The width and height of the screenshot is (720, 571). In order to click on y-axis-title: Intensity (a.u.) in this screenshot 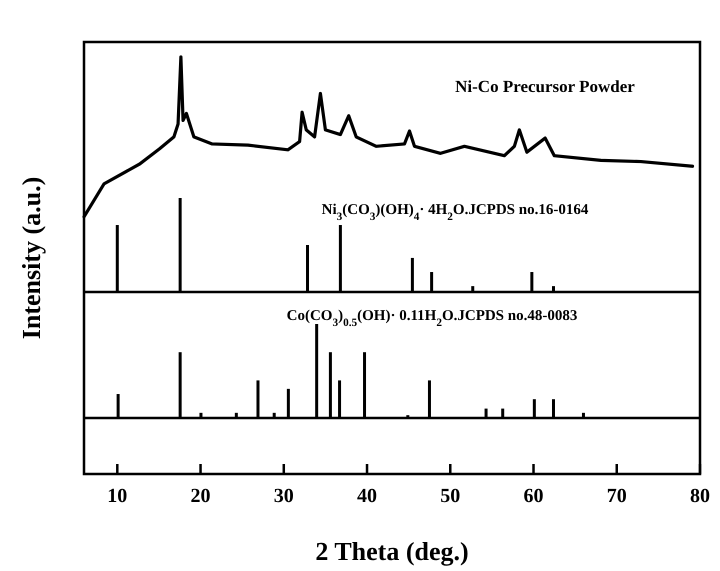, I will do `click(31, 258)`.